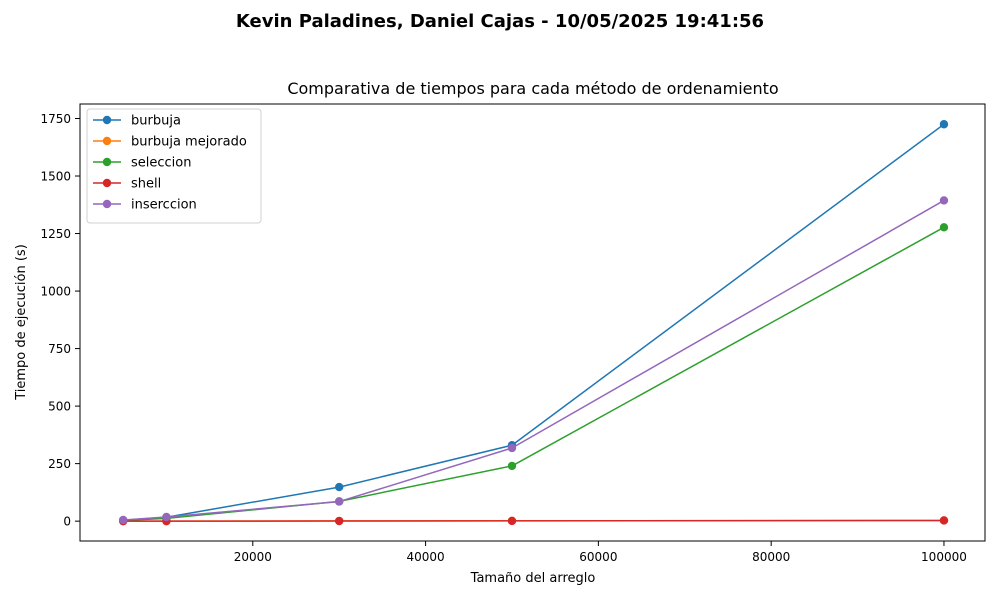 This screenshot has width=1000, height=600. Describe the element at coordinates (161, 163) in the screenshot. I see `legend-entry-2: seleccion` at that location.